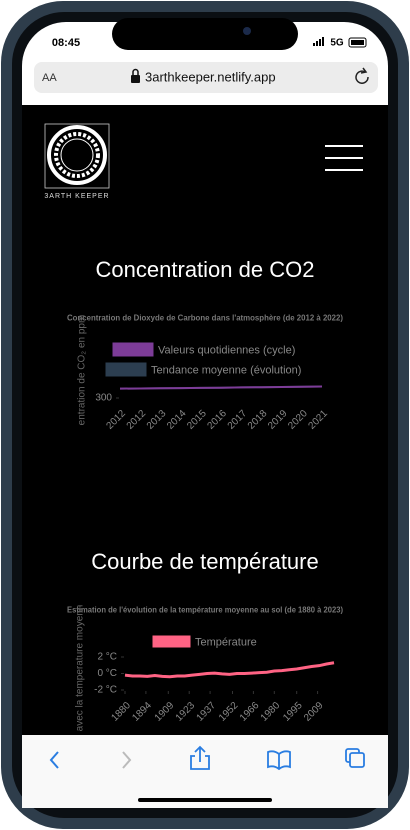 This screenshot has width=410, height=830. I want to click on tabs-button, so click(355, 758).